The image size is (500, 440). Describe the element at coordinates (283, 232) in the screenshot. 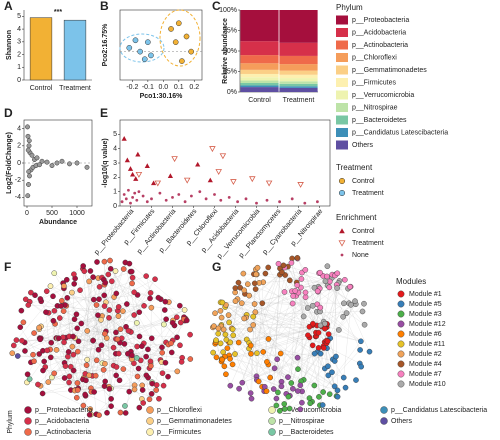

I see `x-tick-label: p__Cyanobacteria` at that location.